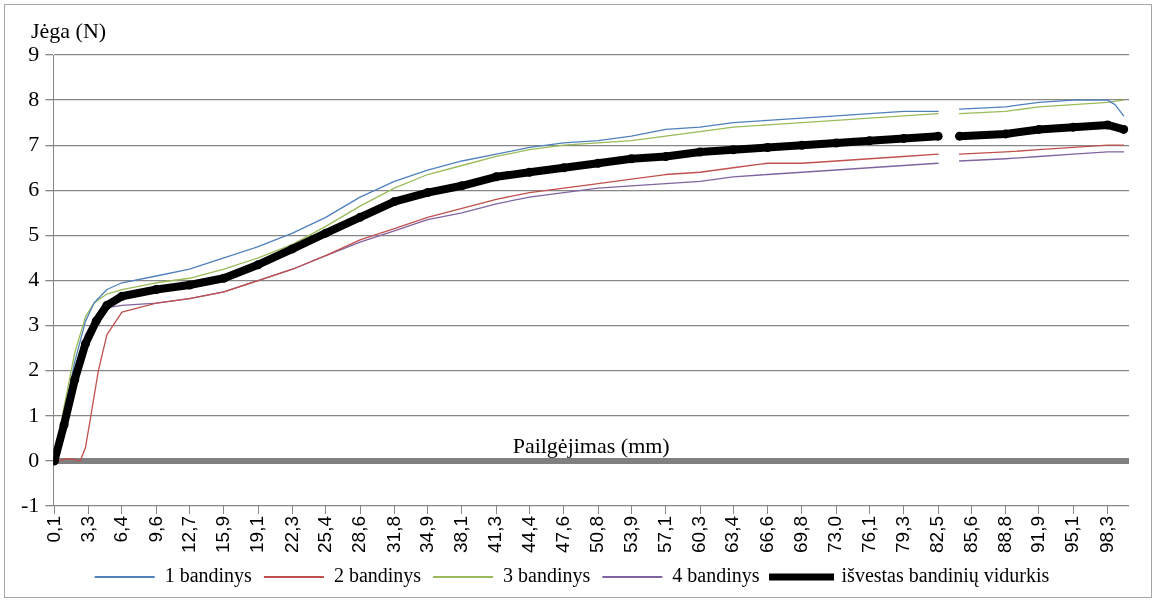 This screenshot has width=1156, height=602. What do you see at coordinates (34, 234) in the screenshot?
I see `y-tick-label: 5` at bounding box center [34, 234].